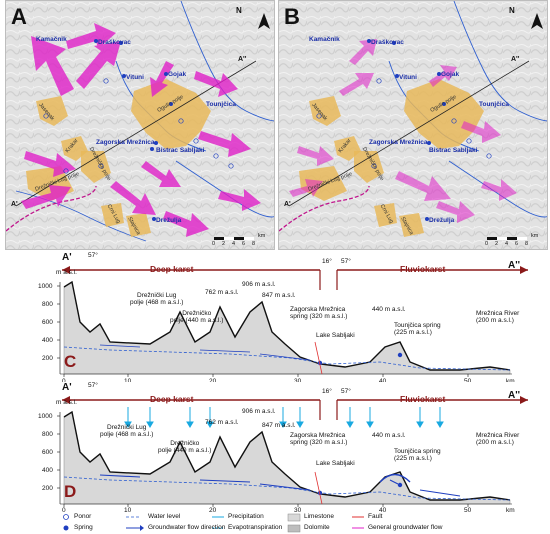  What do you see at coordinates (319, 439) in the screenshot?
I see `section-d-label-zagorska: Zagorska Mrežnica spring (320 m a.s.l.)` at bounding box center [319, 439].